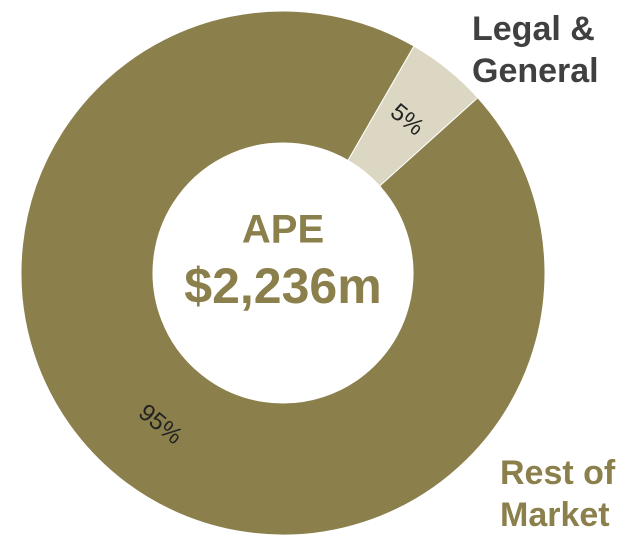 The width and height of the screenshot is (644, 541). Describe the element at coordinates (535, 50) in the screenshot. I see `category-label: Legal & General` at that location.